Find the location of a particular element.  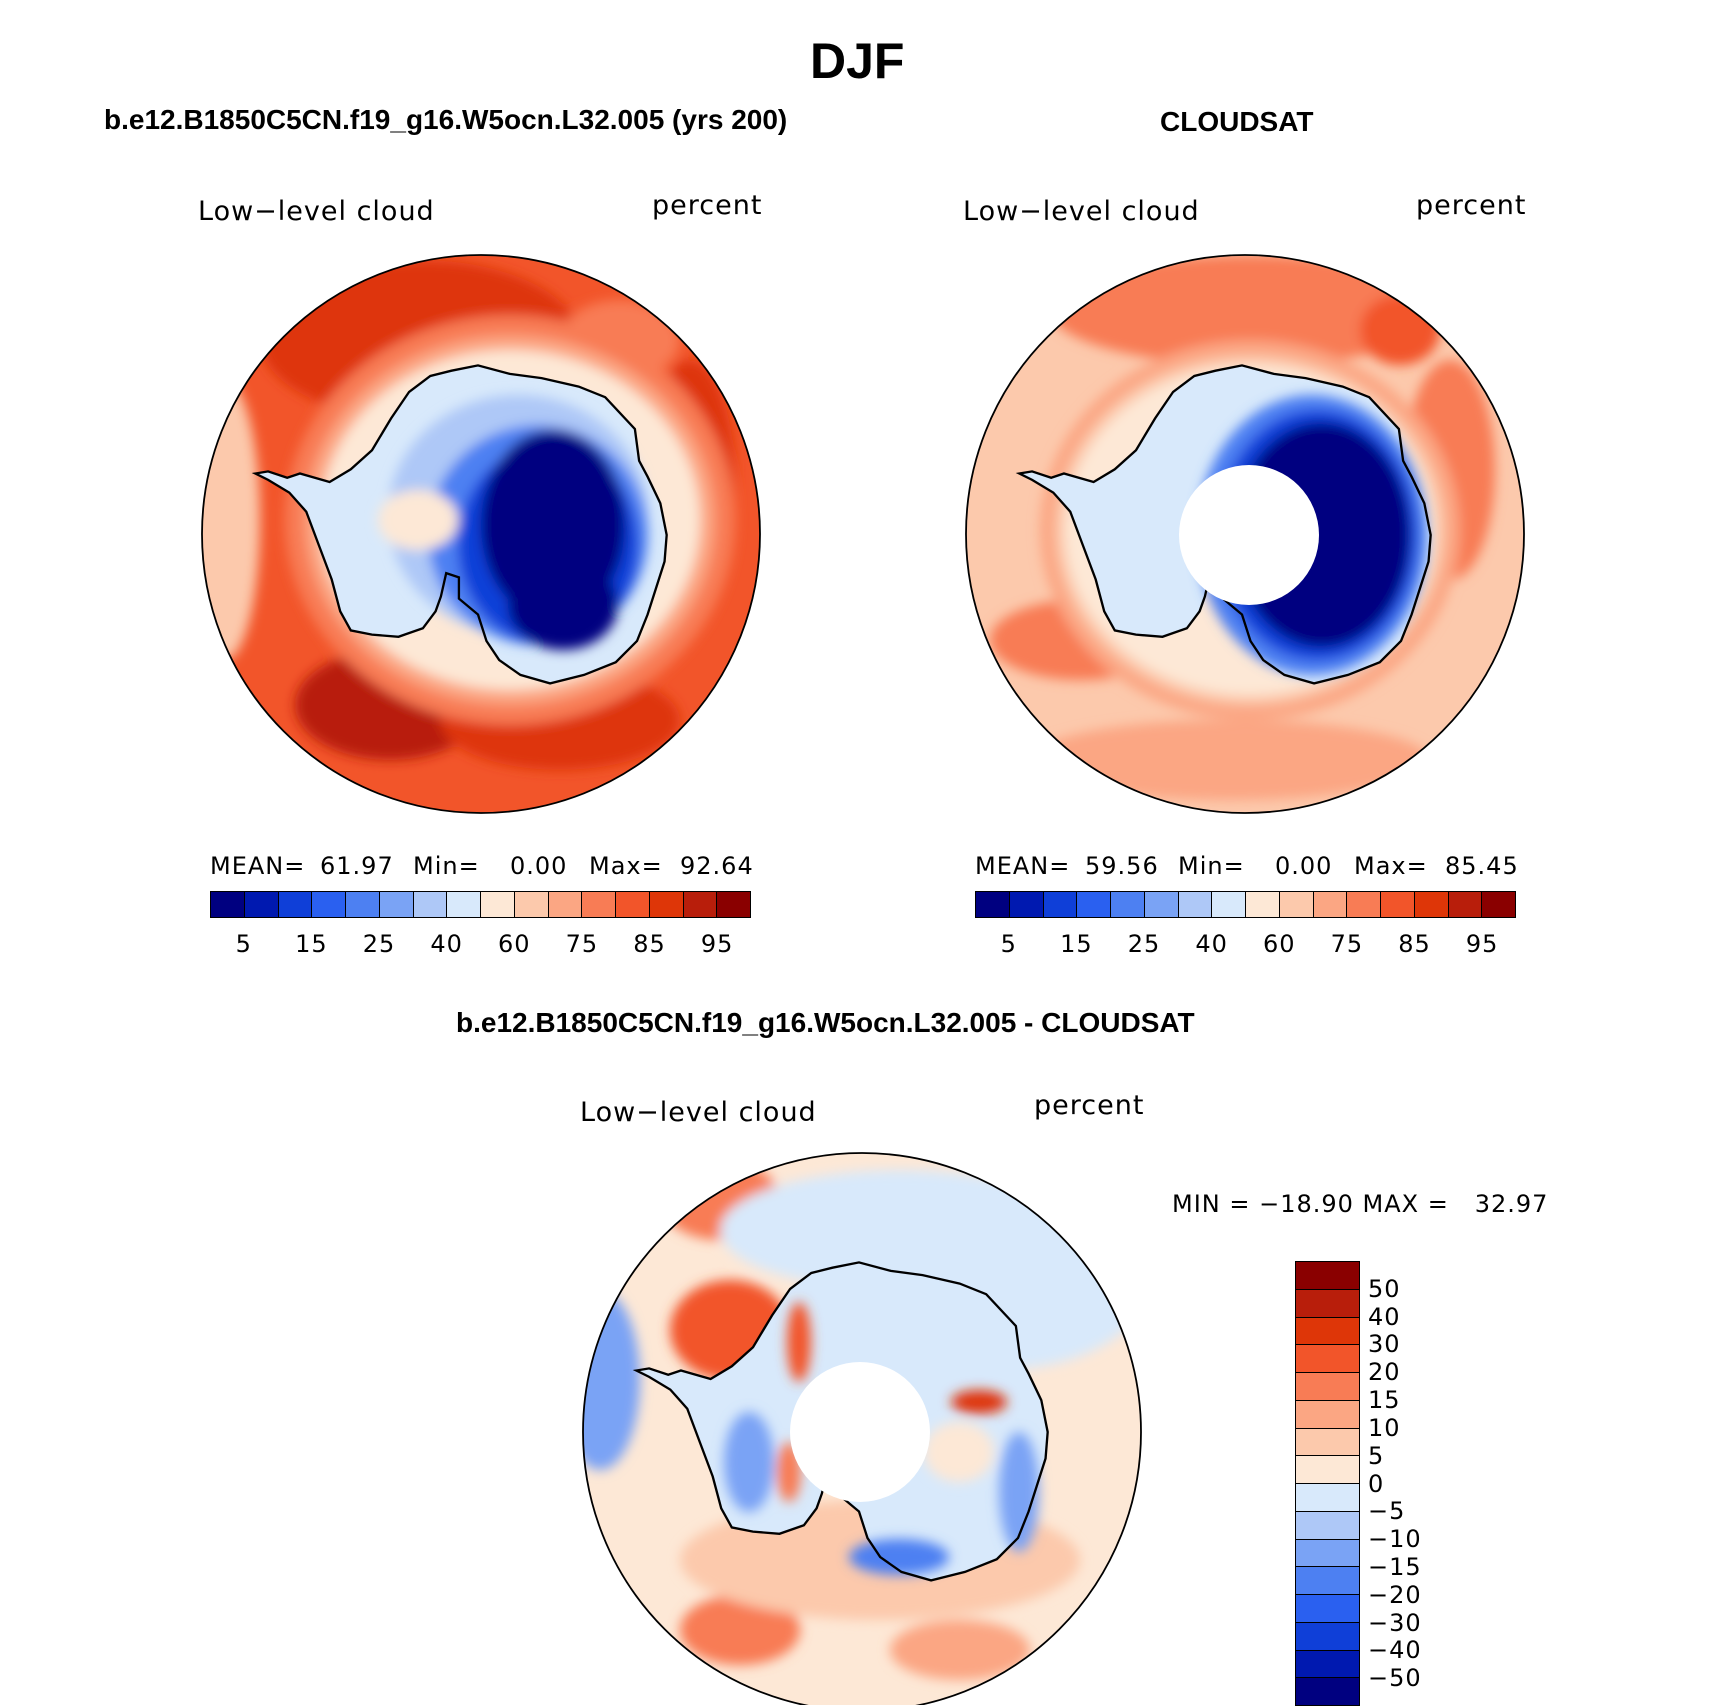

diff-colorbar-tick-label: 15 is located at coordinates (1384, 1400).